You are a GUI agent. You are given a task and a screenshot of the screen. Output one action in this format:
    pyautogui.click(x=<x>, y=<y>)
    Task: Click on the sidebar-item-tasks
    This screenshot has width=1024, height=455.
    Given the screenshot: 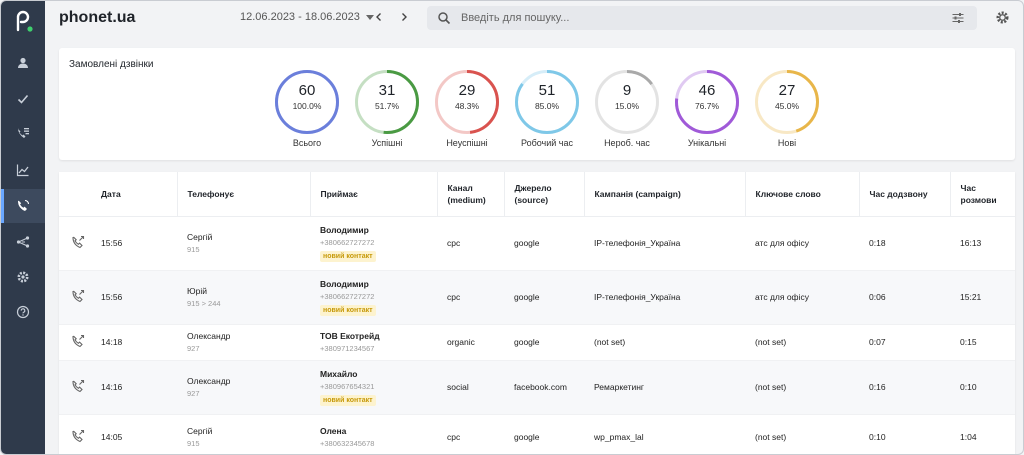 What is the action you would take?
    pyautogui.click(x=23, y=99)
    